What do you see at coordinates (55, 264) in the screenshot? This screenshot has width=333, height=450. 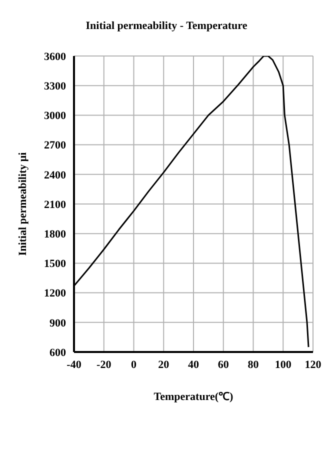 I see `y-tick-label: 1500` at bounding box center [55, 264].